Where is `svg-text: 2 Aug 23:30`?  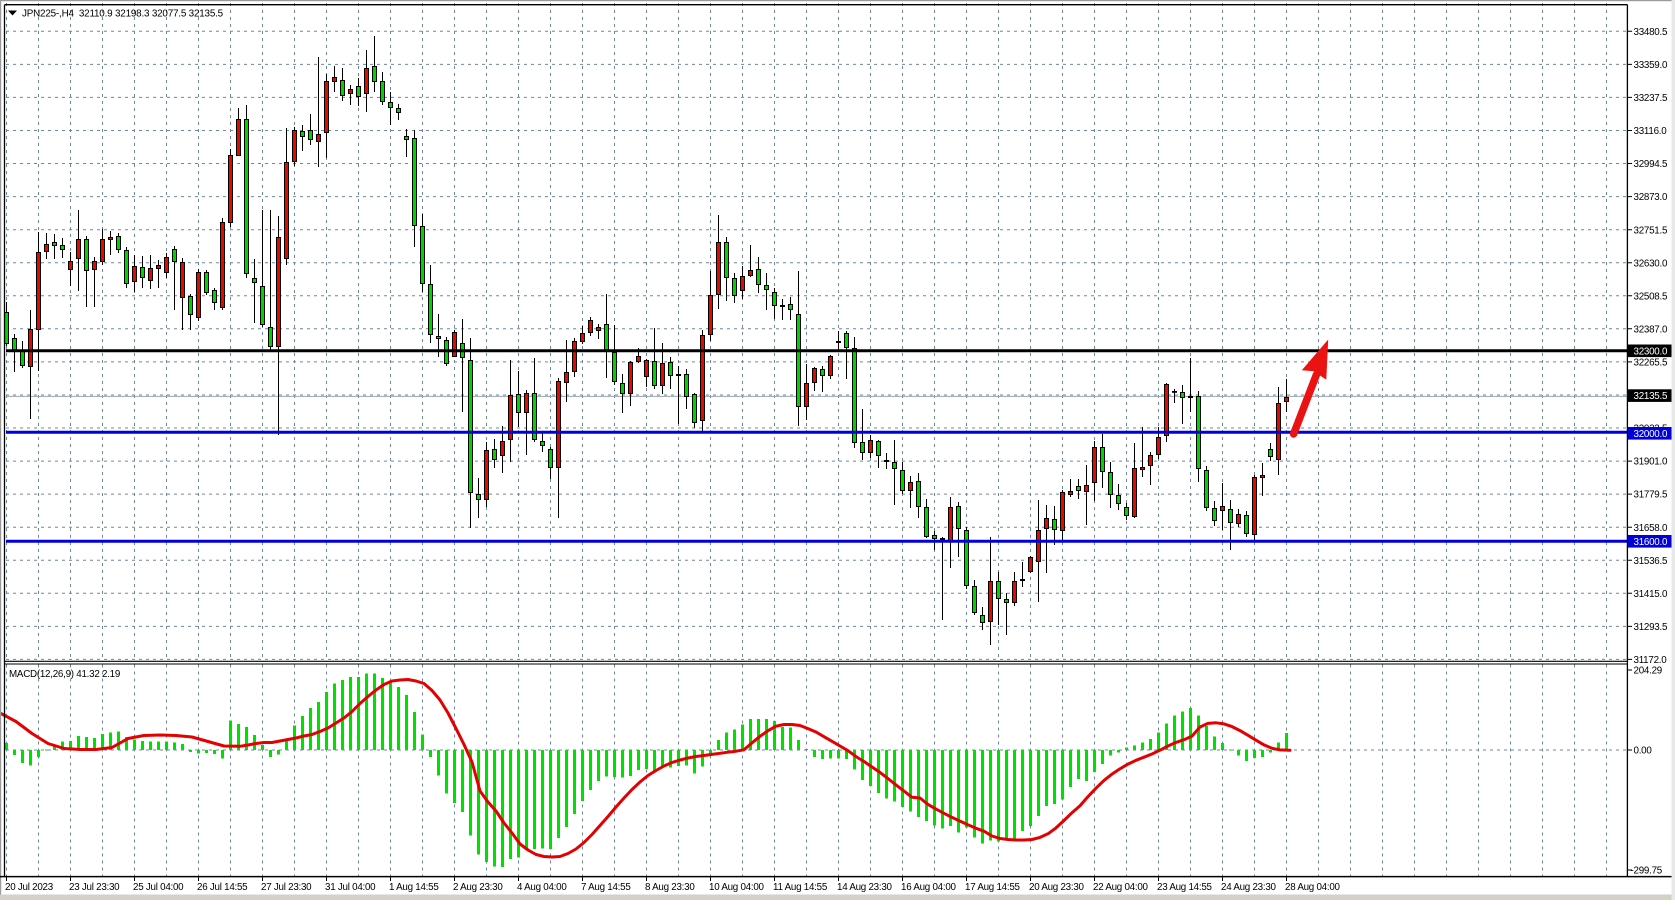 svg-text: 2 Aug 23:30 is located at coordinates (478, 887).